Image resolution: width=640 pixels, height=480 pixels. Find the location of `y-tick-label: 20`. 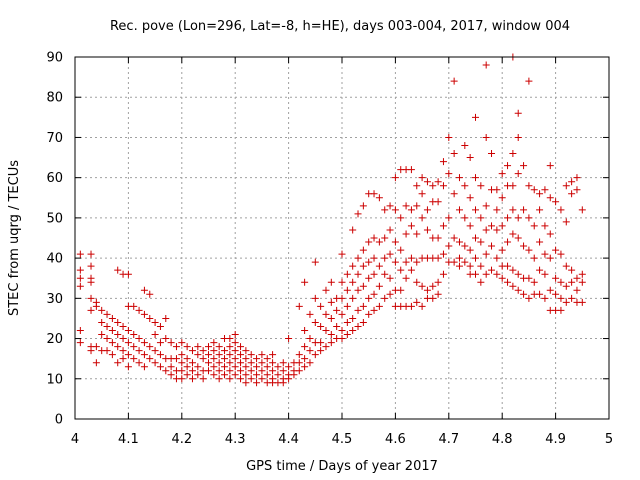

y-tick-label: 20 is located at coordinates (54, 339).